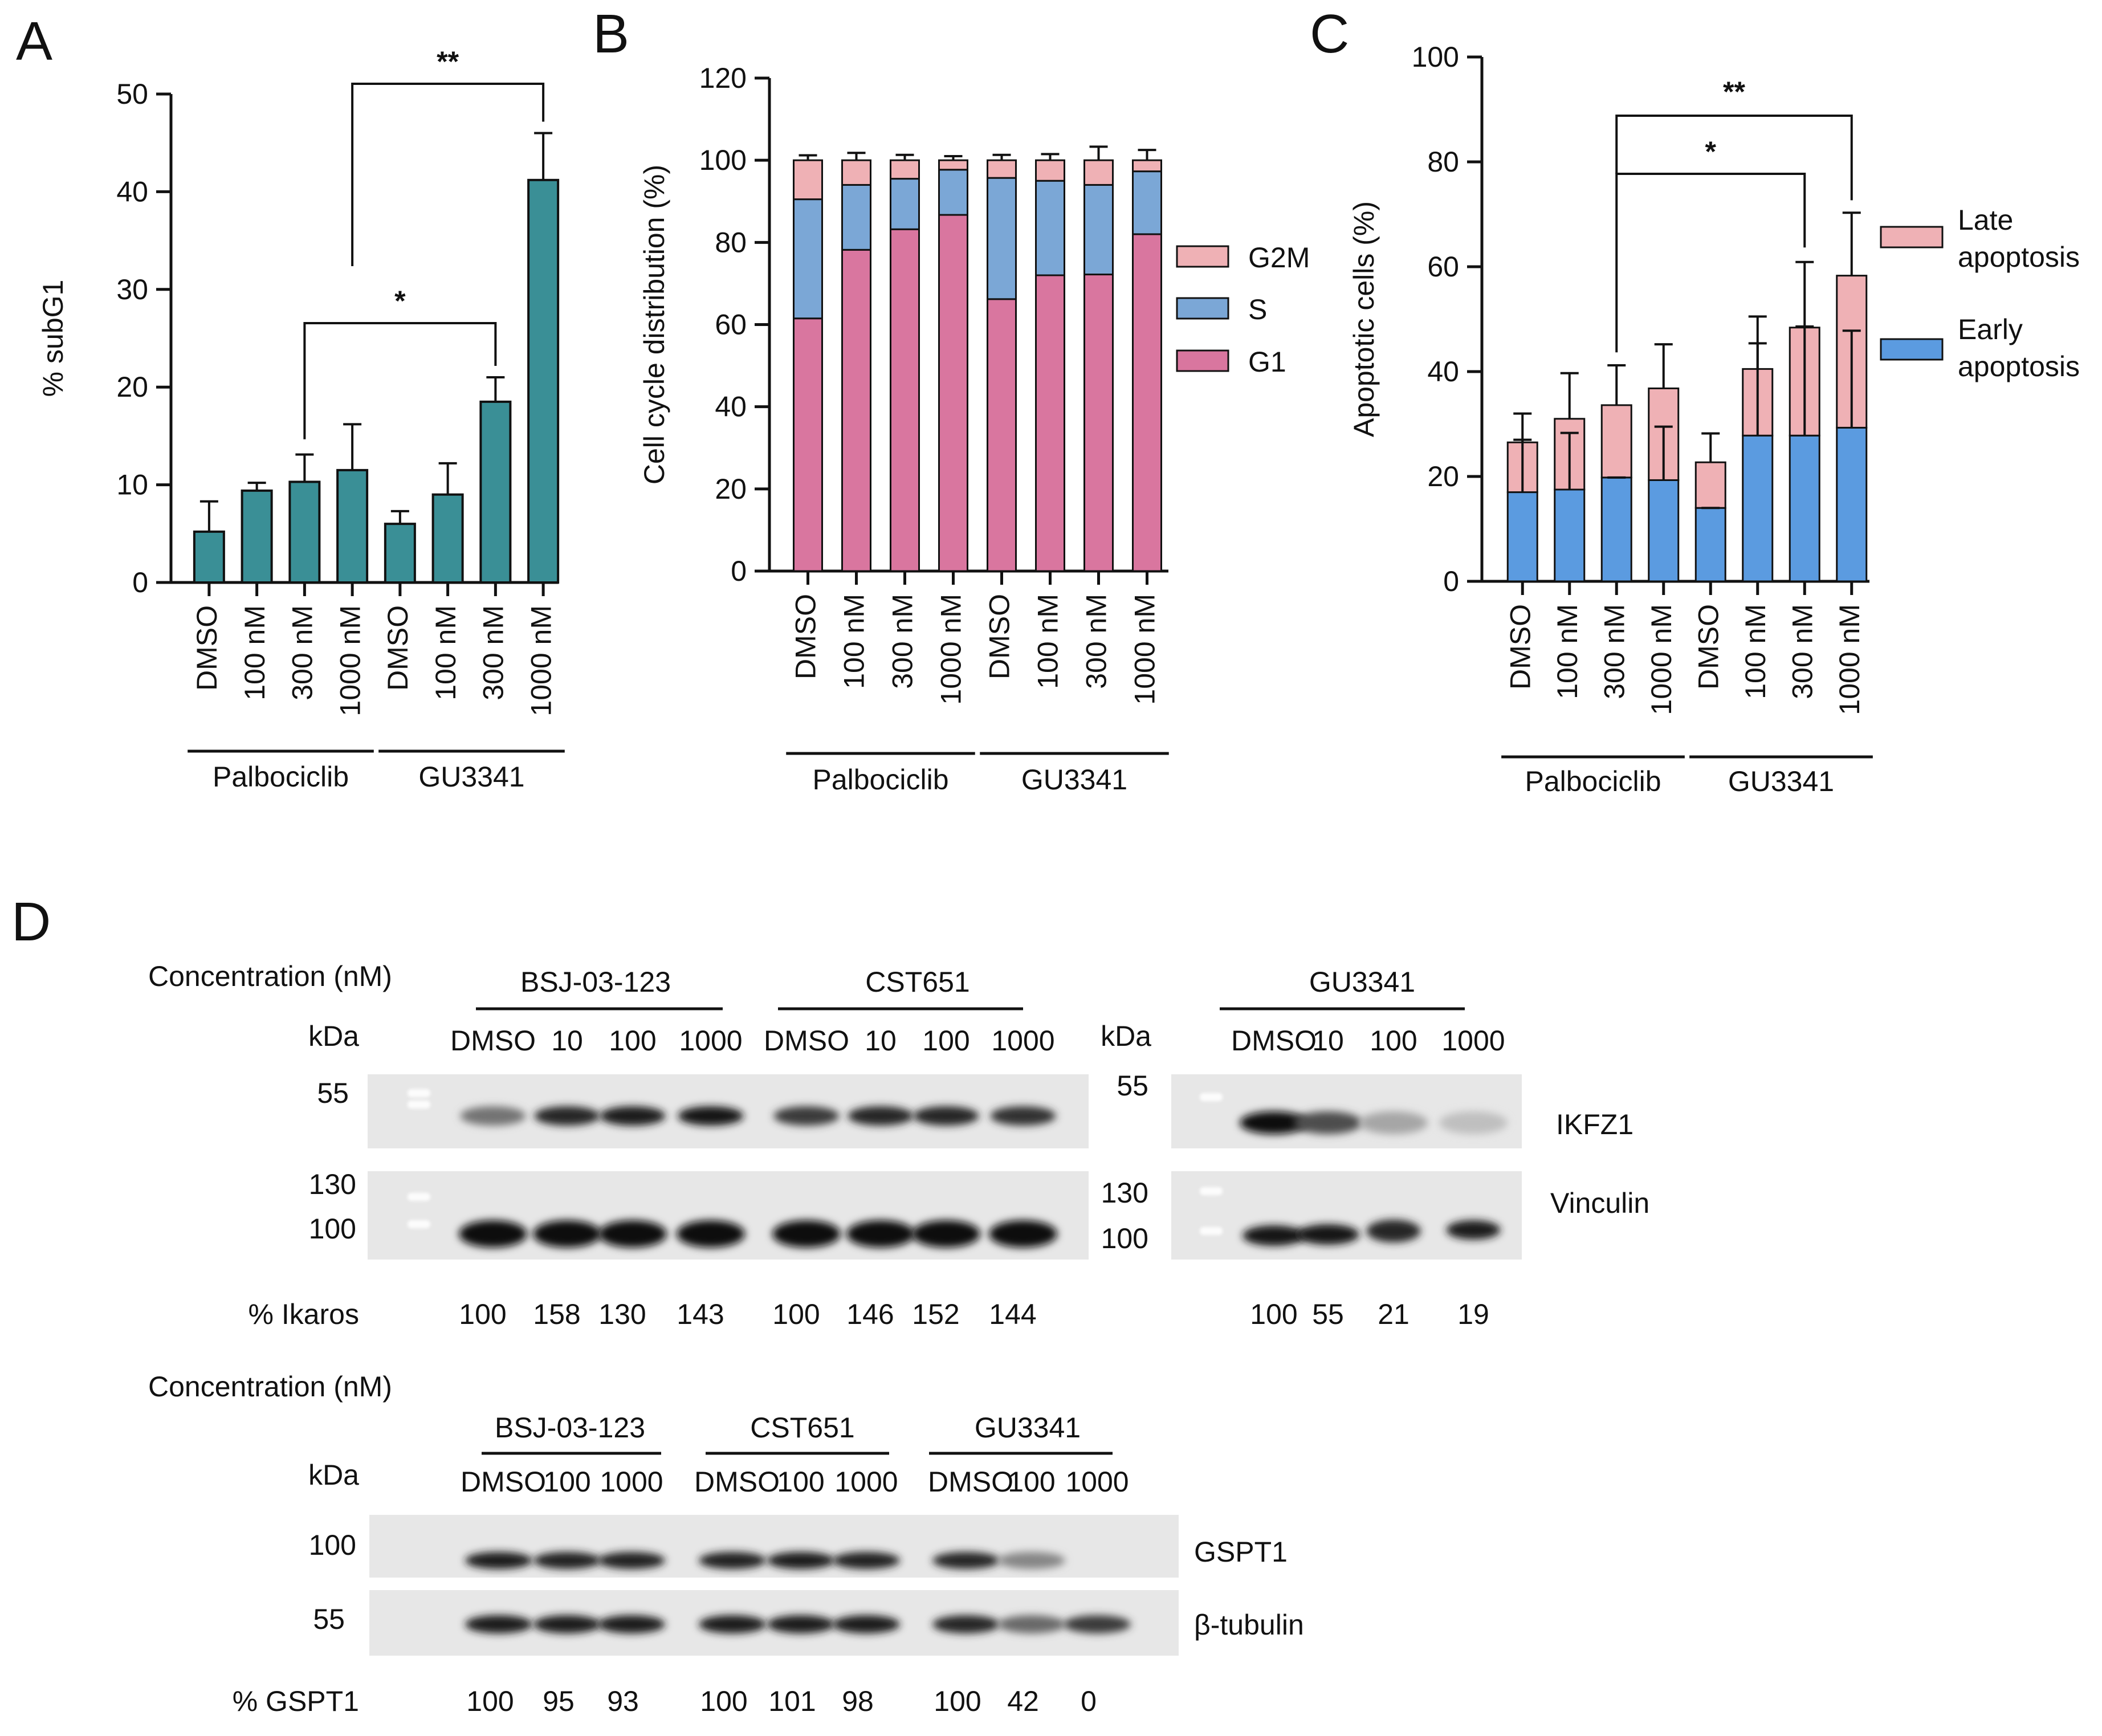 This screenshot has width=2102, height=1736. What do you see at coordinates (870, 1314) in the screenshot?
I see `quant-value-ikaros: 146` at bounding box center [870, 1314].